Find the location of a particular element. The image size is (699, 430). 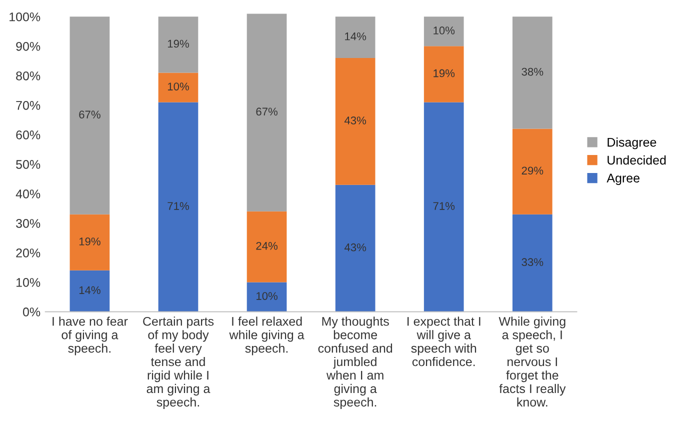

data-label: 29% is located at coordinates (533, 170).